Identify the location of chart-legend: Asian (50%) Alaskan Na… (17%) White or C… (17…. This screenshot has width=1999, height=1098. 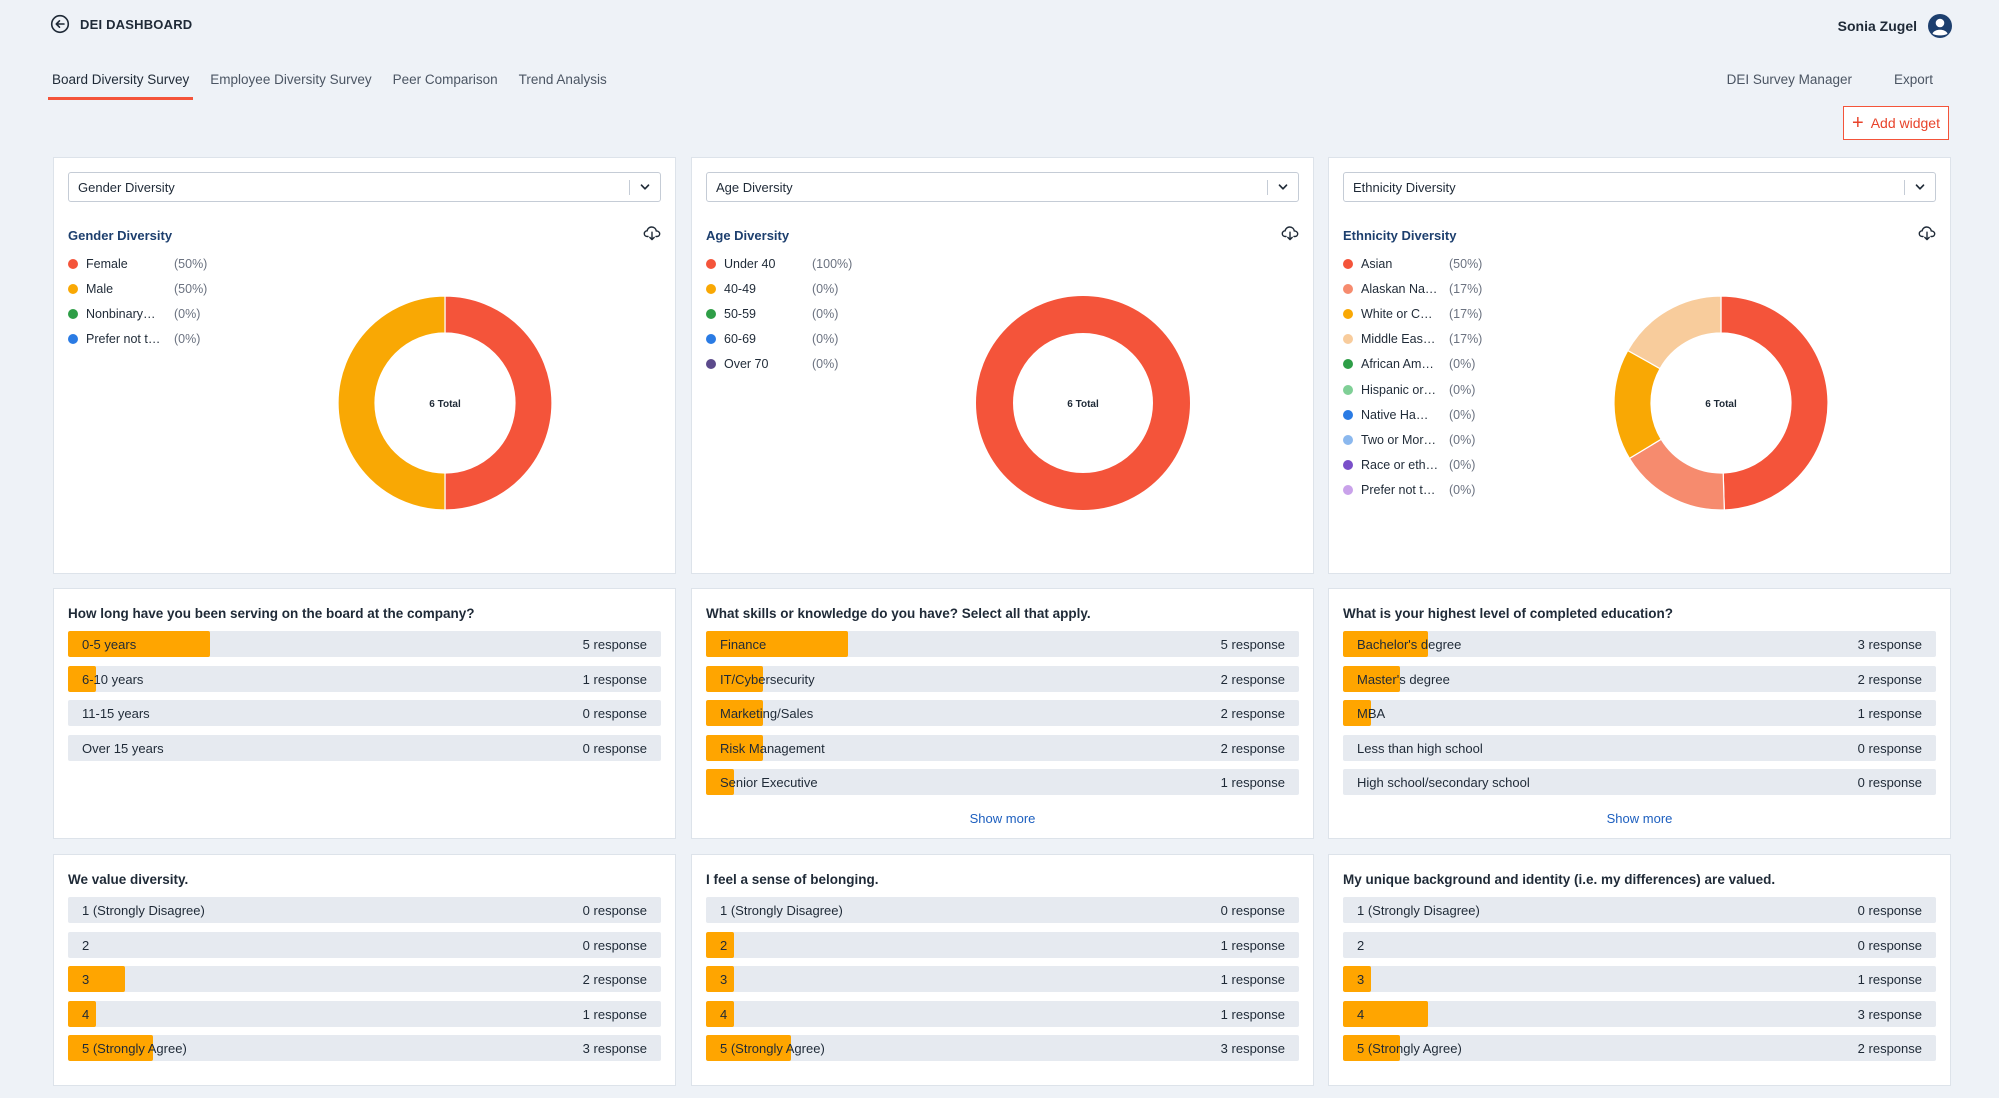
(1412, 377).